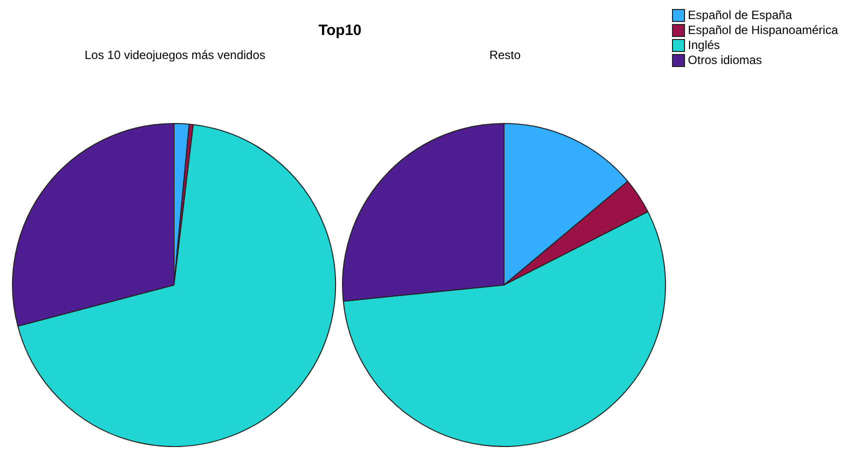 The height and width of the screenshot is (455, 850). Describe the element at coordinates (175, 55) in the screenshot. I see `slice-label: Los 10 videojuegos más vendidos` at that location.